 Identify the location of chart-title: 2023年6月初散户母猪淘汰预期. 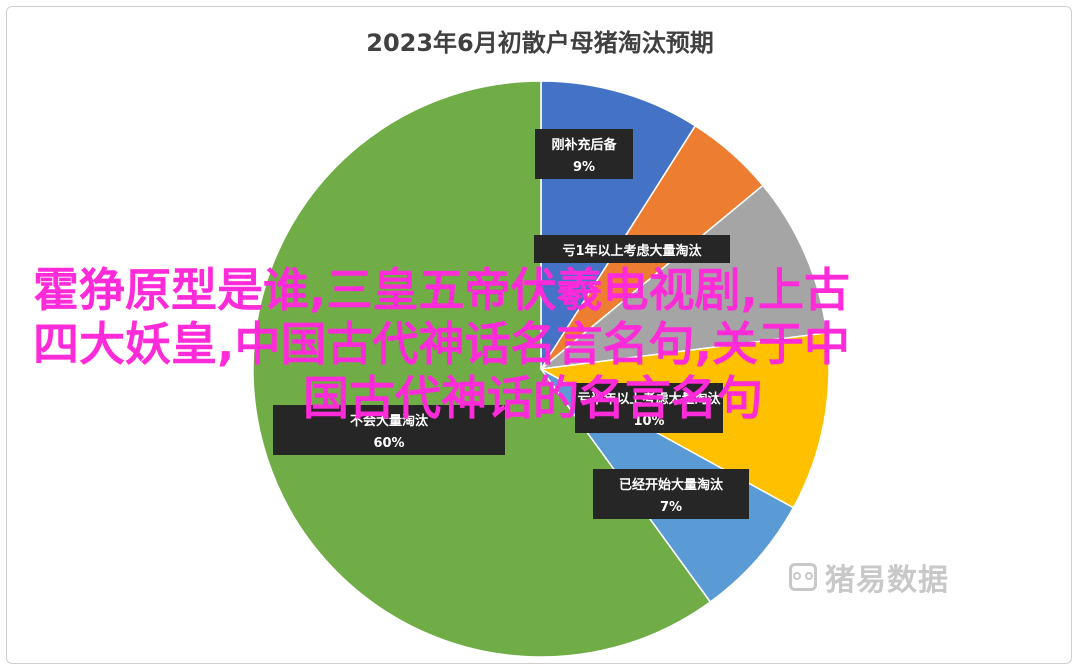
(540, 43).